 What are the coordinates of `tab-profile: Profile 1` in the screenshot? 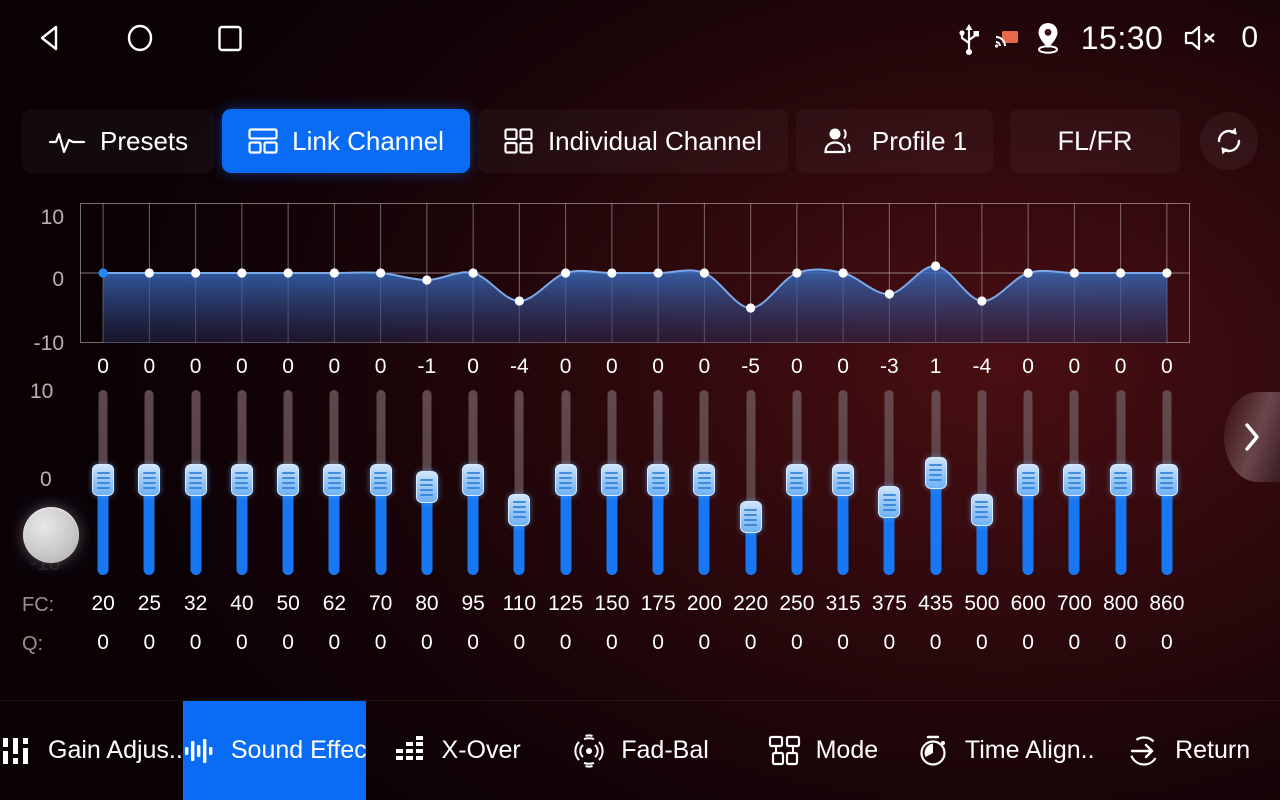 It's located at (894, 141).